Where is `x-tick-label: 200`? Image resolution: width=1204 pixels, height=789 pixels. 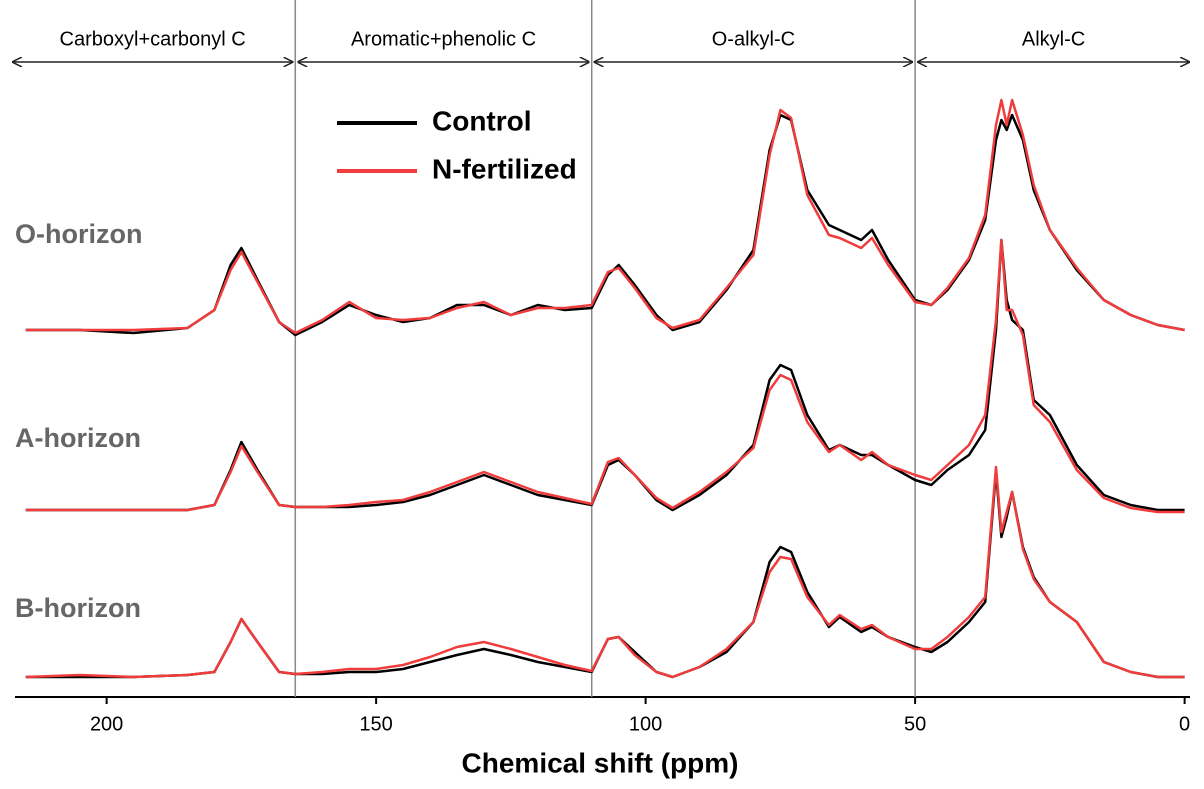 x-tick-label: 200 is located at coordinates (106, 724).